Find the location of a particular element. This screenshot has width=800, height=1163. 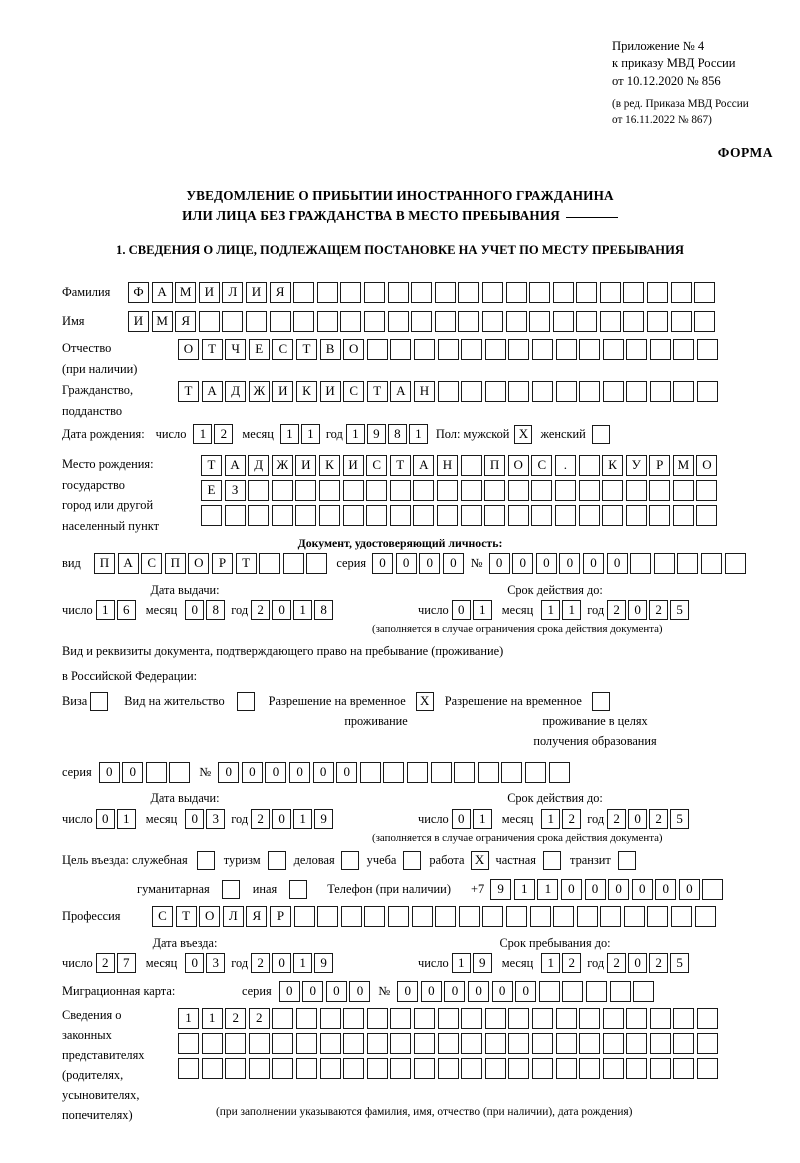

char-cell: 8 is located at coordinates (216, 610).